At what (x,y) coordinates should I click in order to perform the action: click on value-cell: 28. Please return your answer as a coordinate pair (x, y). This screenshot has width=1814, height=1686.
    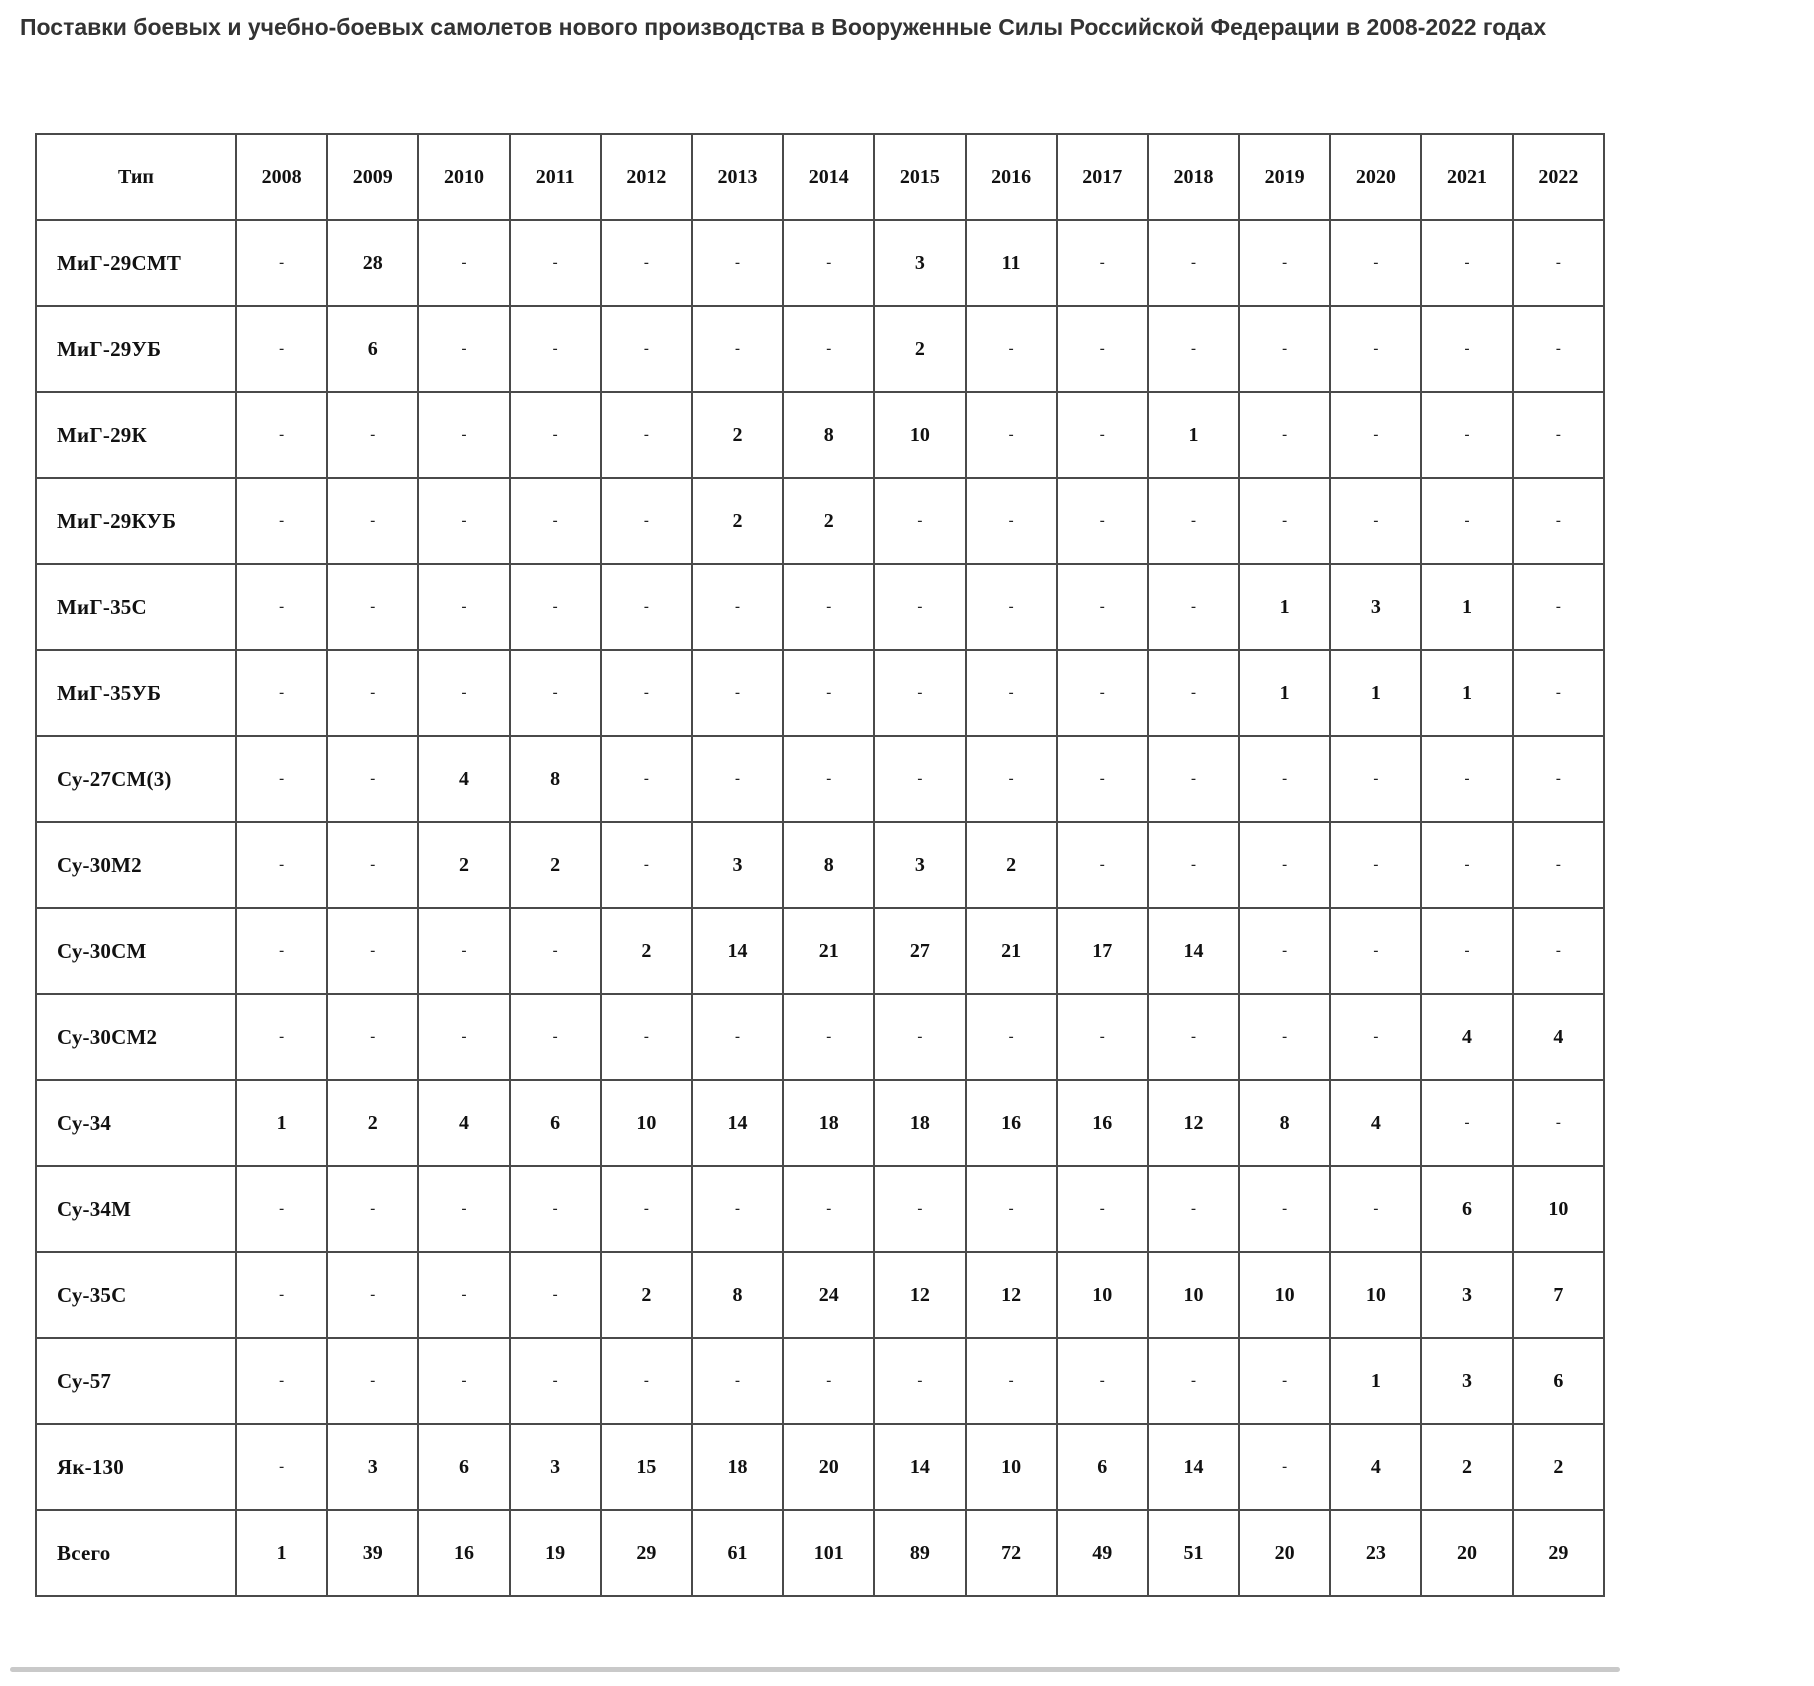
    Looking at the image, I should click on (373, 263).